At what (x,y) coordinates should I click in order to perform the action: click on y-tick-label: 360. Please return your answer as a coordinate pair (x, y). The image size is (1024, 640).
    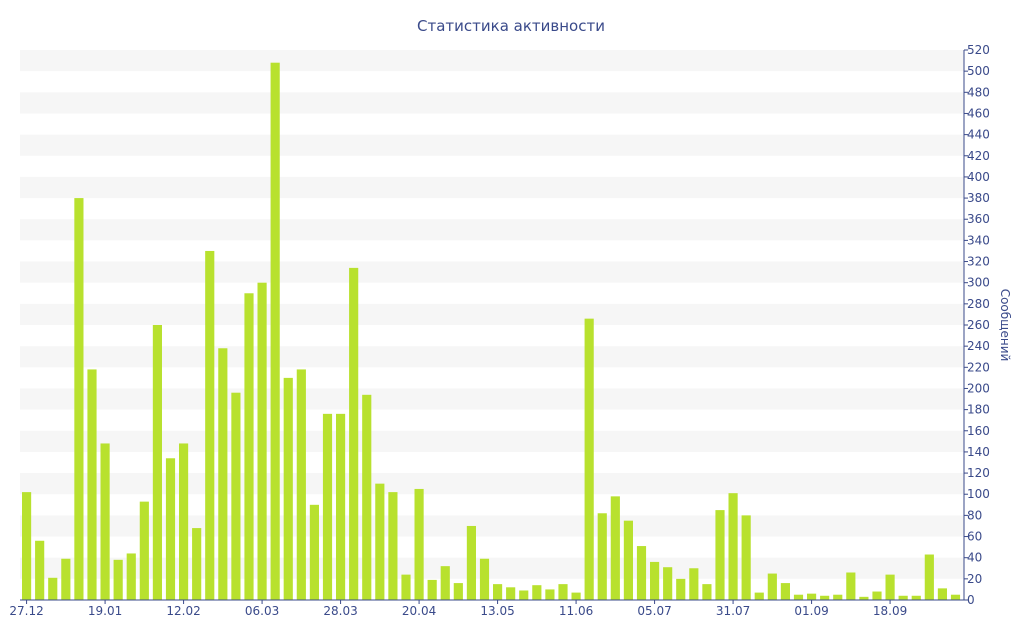
    Looking at the image, I should click on (978, 219).